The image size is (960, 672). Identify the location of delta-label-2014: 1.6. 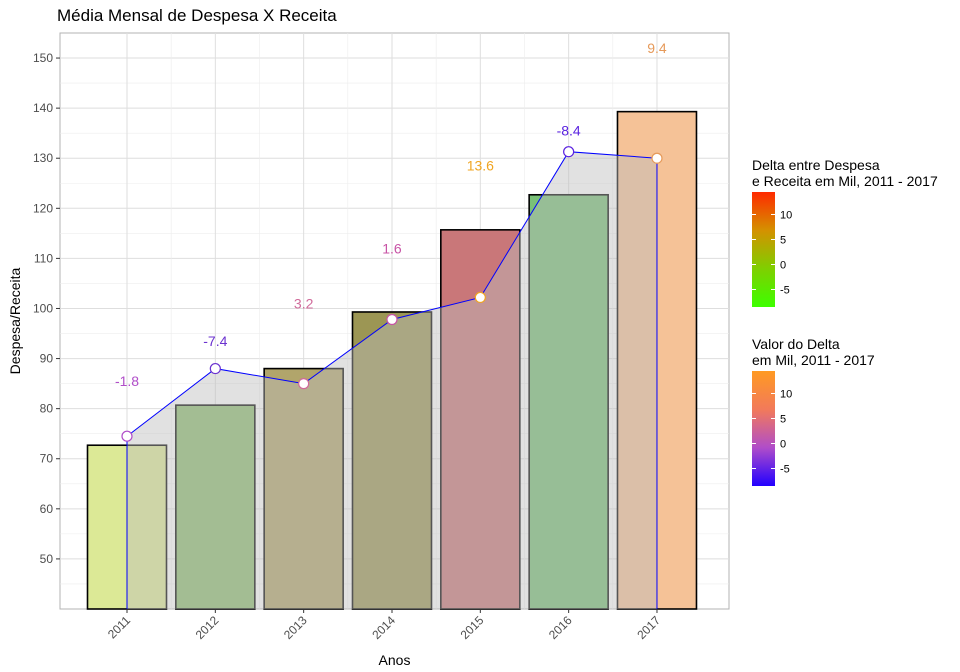
(392, 248).